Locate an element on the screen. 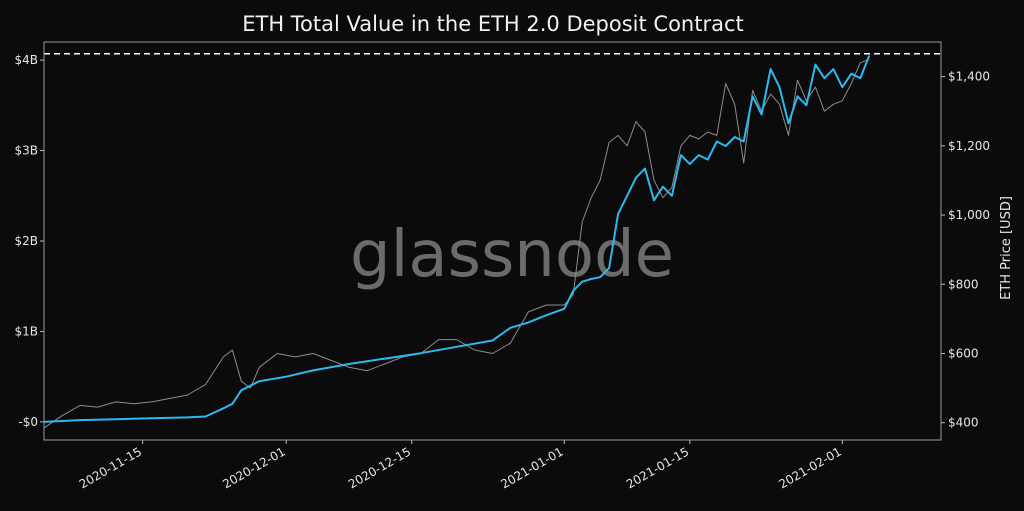 Image resolution: width=1024 pixels, height=511 pixels. right-tick-label: $1,400 is located at coordinates (969, 77).